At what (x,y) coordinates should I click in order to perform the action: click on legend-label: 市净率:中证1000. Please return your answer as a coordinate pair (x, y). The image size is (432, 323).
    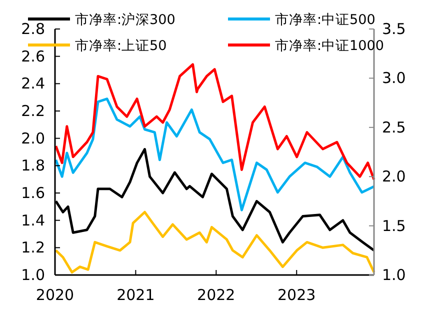
    Looking at the image, I should click on (329, 46).